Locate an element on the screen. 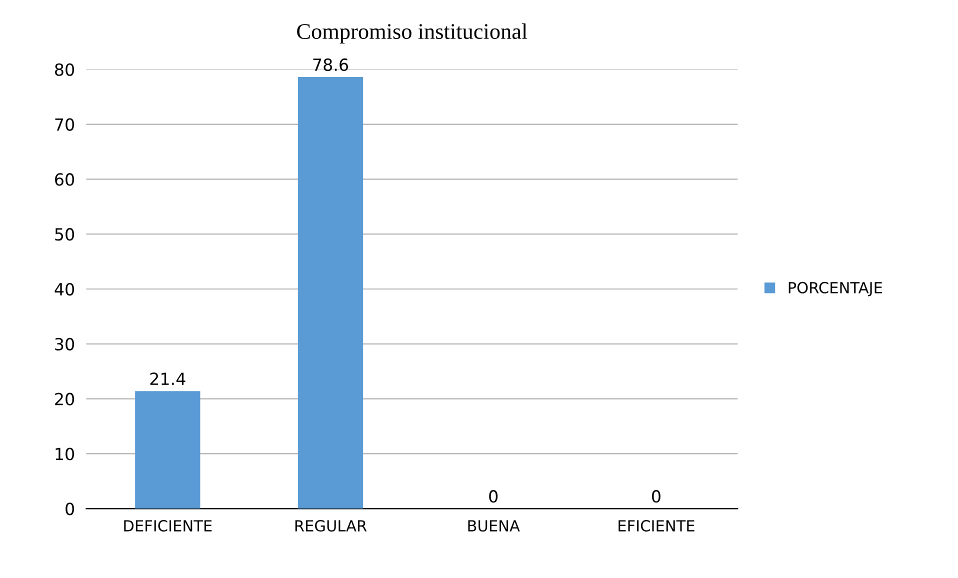  x-tick-label: BUENA is located at coordinates (494, 526).